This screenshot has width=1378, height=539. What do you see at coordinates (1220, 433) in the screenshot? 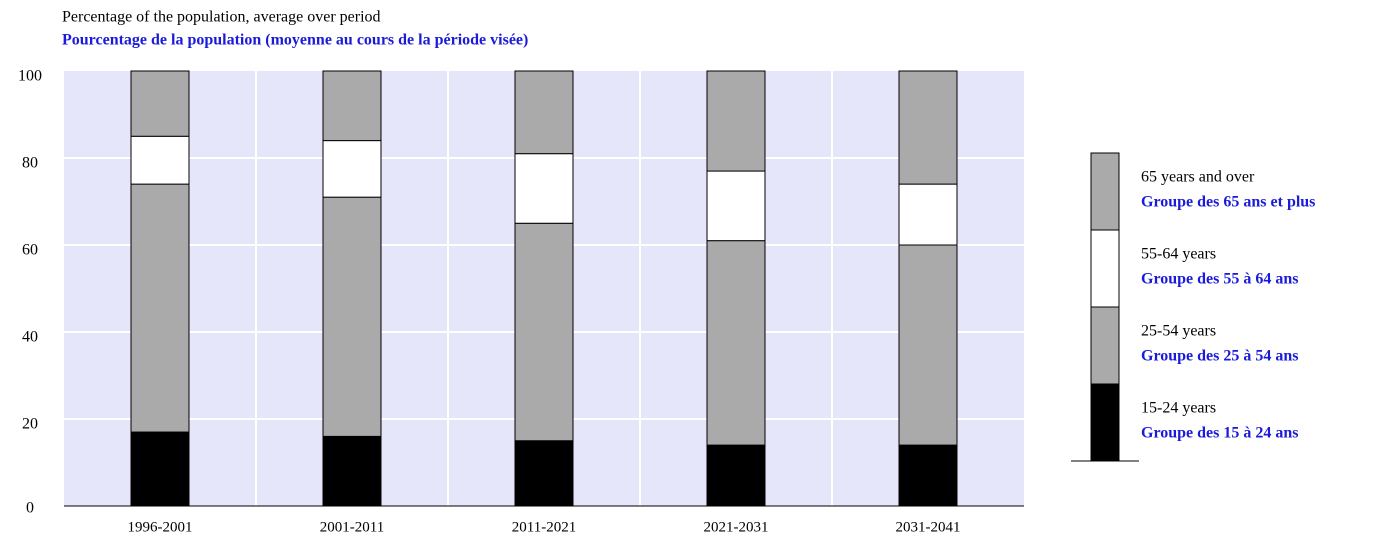
I see `legend-label-fr: Groupe des 15 à 24 ans` at bounding box center [1220, 433].